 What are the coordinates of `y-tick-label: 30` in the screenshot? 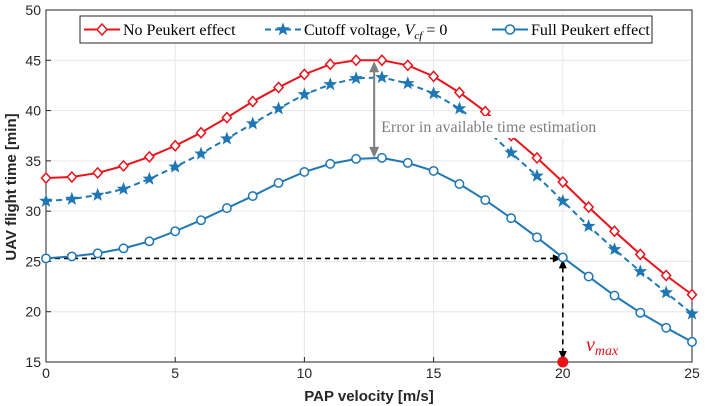 It's located at (33, 211).